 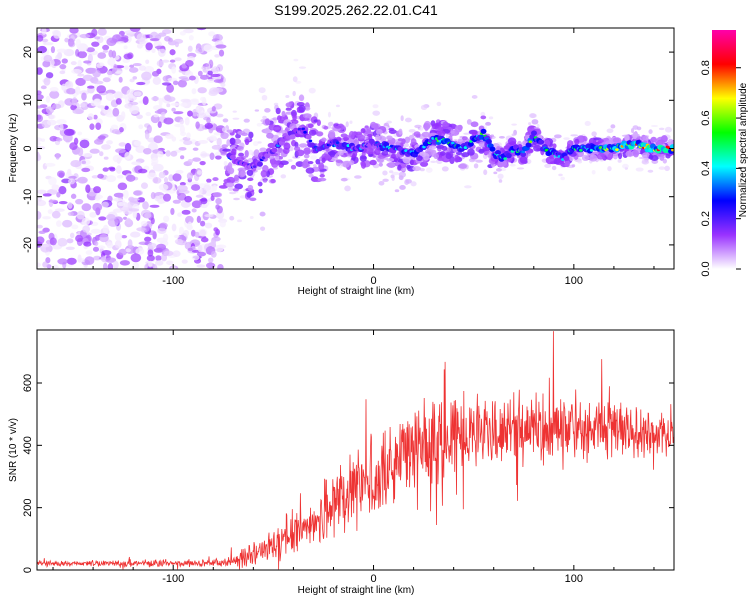 What do you see at coordinates (356, 590) in the screenshot?
I see `snr-x-label: Height of straight line (km)` at bounding box center [356, 590].